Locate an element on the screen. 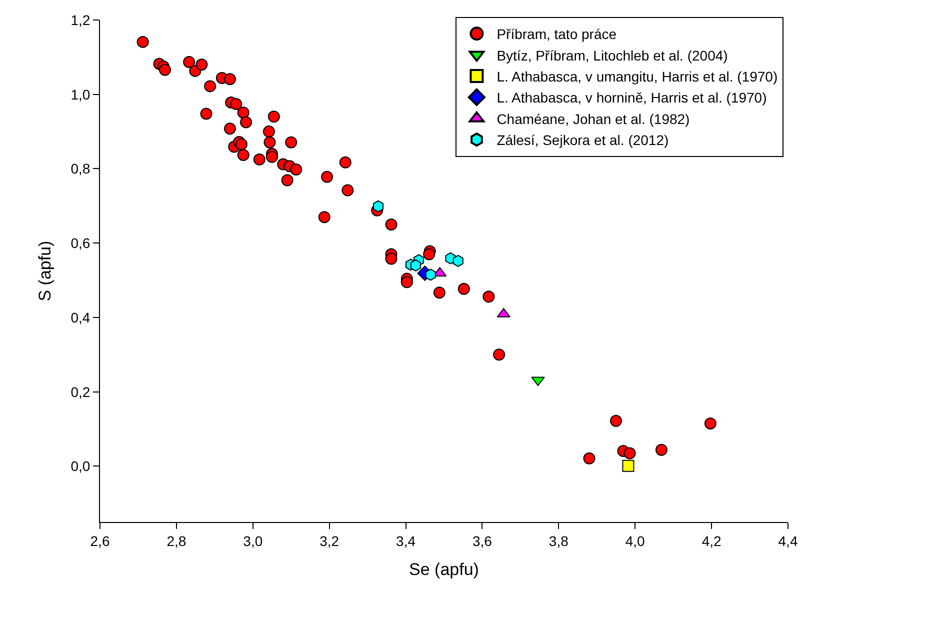 This screenshot has width=935, height=617. y-tick-label: 0,4 is located at coordinates (80, 317).